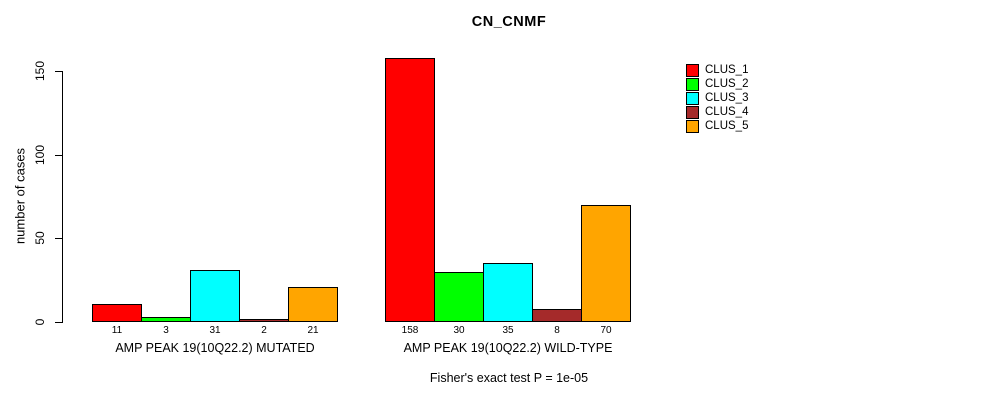  Describe the element at coordinates (313, 304) in the screenshot. I see `bar-CLUS_5-mutated` at that location.